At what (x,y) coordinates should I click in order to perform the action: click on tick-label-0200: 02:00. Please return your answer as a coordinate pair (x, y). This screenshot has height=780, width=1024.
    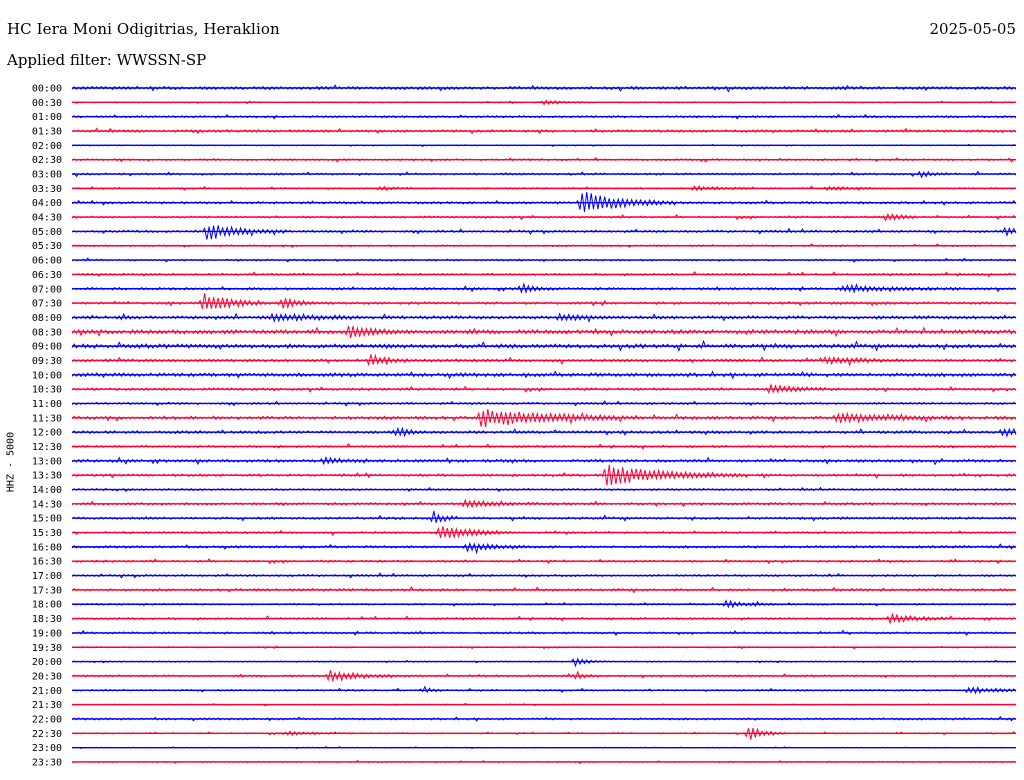
    Looking at the image, I should click on (47, 146).